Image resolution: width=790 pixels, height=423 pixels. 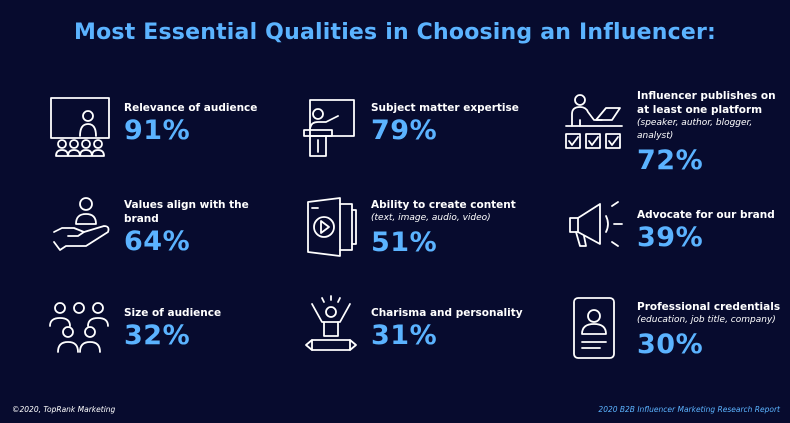 I want to click on group-people-icon, so click(x=79, y=329).